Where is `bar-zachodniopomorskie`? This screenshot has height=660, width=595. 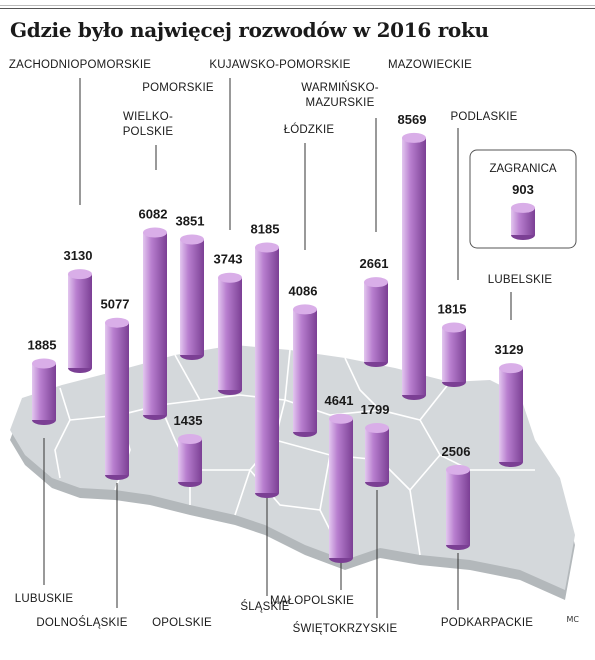 bar-zachodniopomorskie is located at coordinates (80, 321).